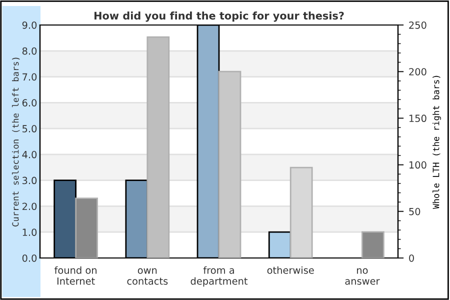 The height and width of the screenshot is (300, 450). Describe the element at coordinates (219, 276) in the screenshot. I see `x-tick-label: from a department` at that location.